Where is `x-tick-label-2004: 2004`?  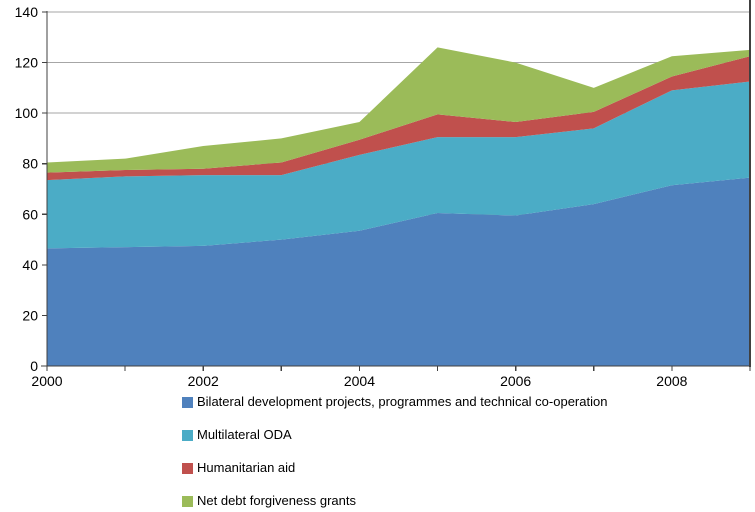 x-tick-label-2004: 2004 is located at coordinates (359, 381).